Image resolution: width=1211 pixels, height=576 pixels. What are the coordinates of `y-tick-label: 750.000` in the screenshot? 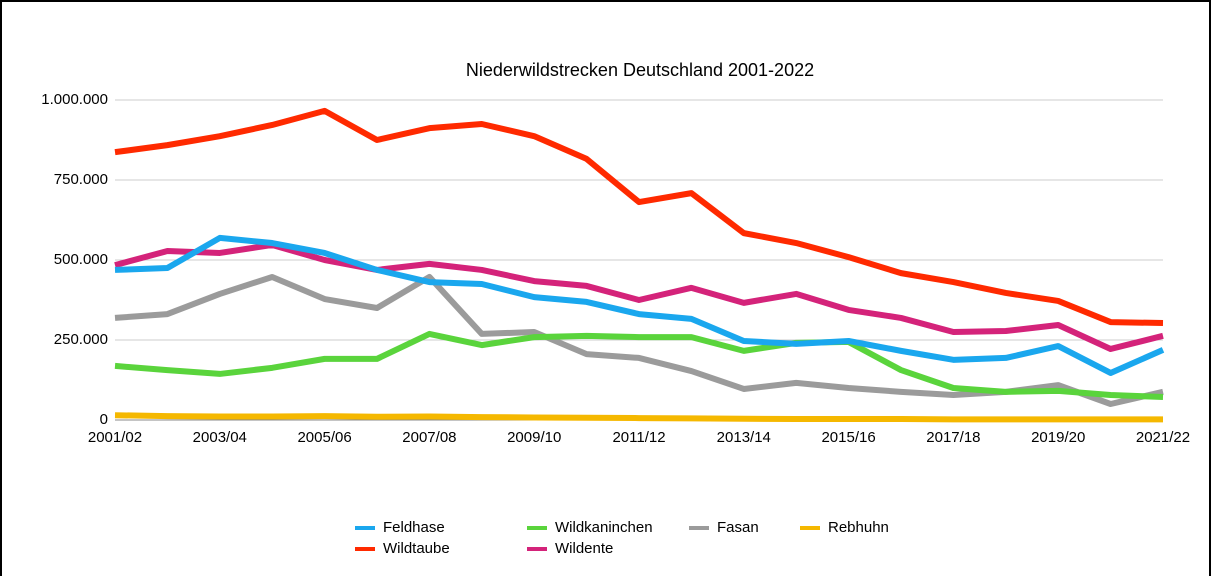 It's located at (81, 179).